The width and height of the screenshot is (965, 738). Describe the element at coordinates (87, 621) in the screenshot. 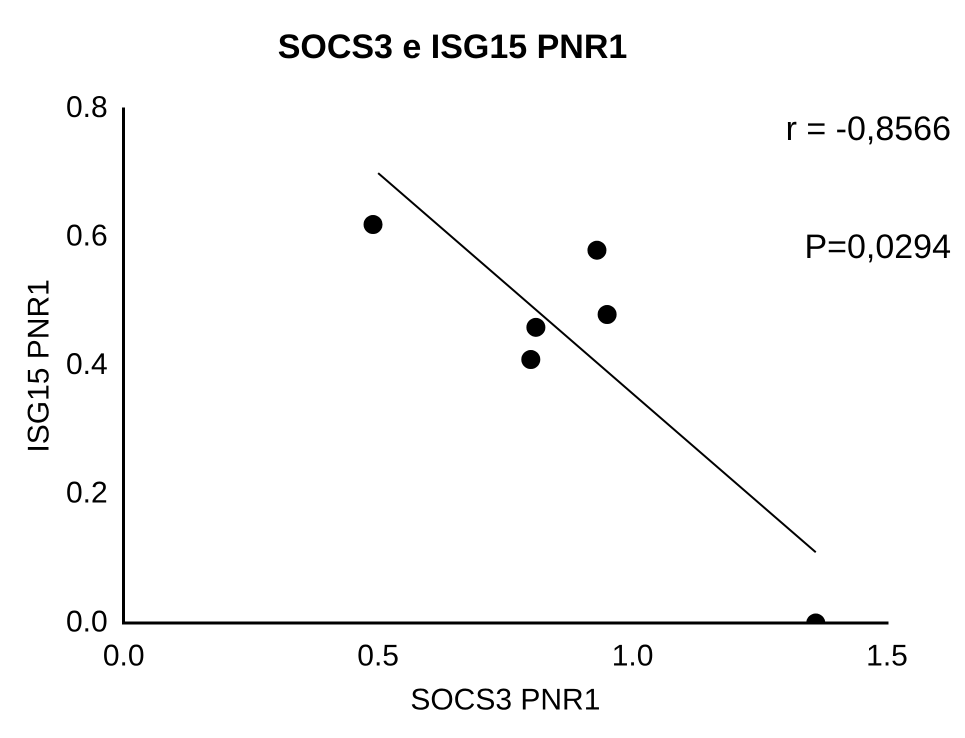

I see `y-tick-label: 0.0` at that location.